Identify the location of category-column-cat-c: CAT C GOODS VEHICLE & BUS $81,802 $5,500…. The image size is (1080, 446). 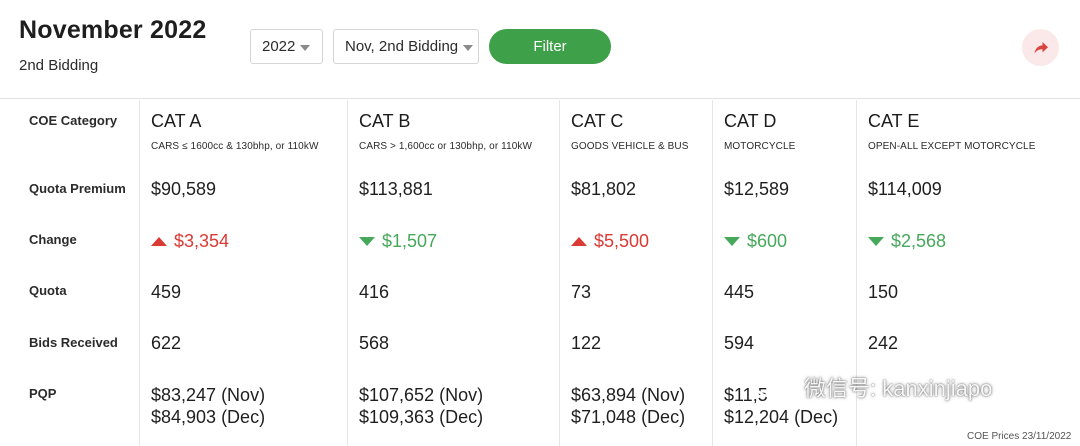
(635, 273).